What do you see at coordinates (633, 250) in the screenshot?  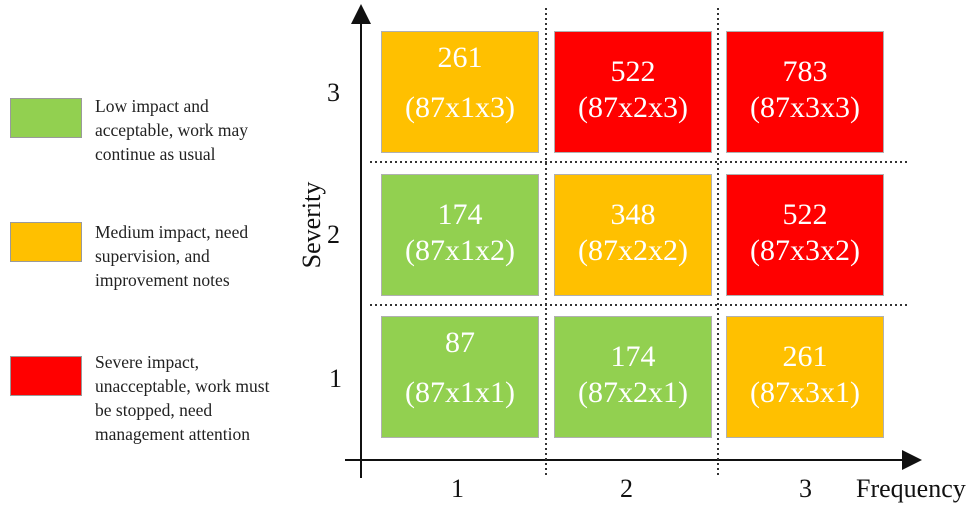 I see `cell-formula: (87x2x2)` at bounding box center [633, 250].